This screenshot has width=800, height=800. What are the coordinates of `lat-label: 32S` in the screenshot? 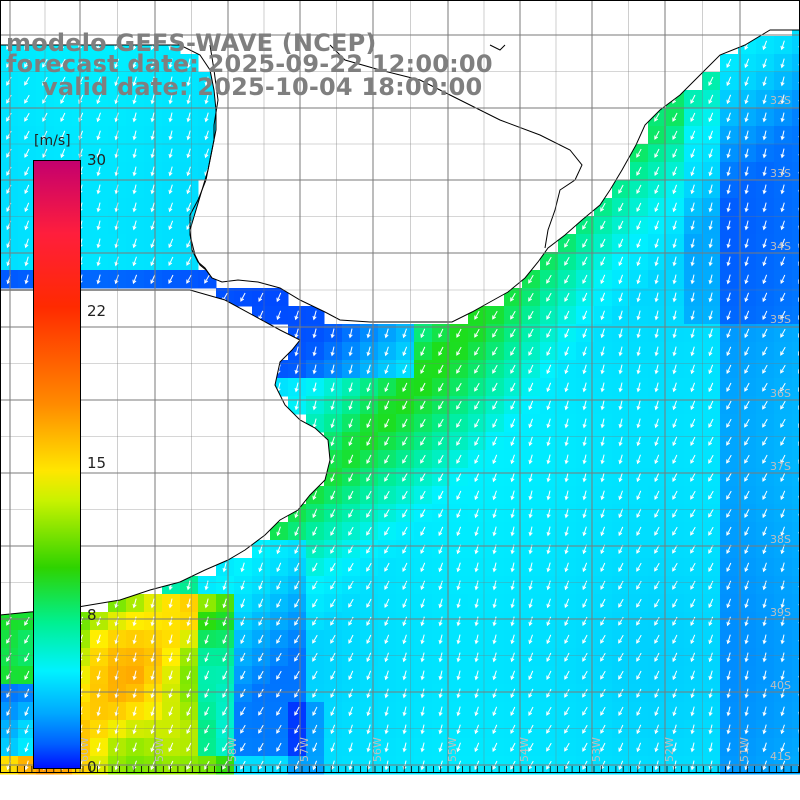 It's located at (780, 100).